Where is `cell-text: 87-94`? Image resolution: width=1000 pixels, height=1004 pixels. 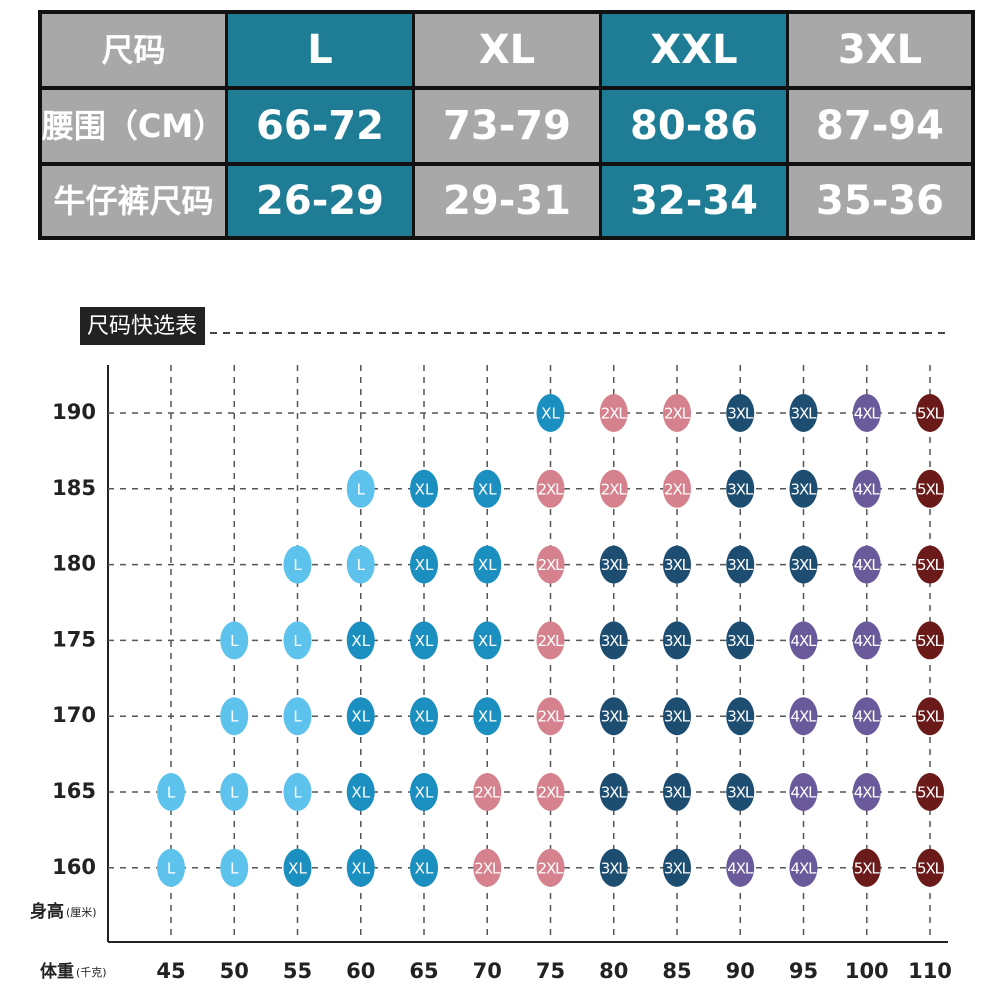 cell-text: 87-94 is located at coordinates (880, 126).